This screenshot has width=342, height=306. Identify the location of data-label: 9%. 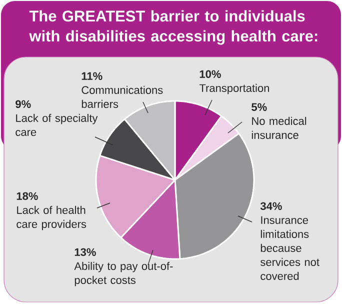
(23, 104).